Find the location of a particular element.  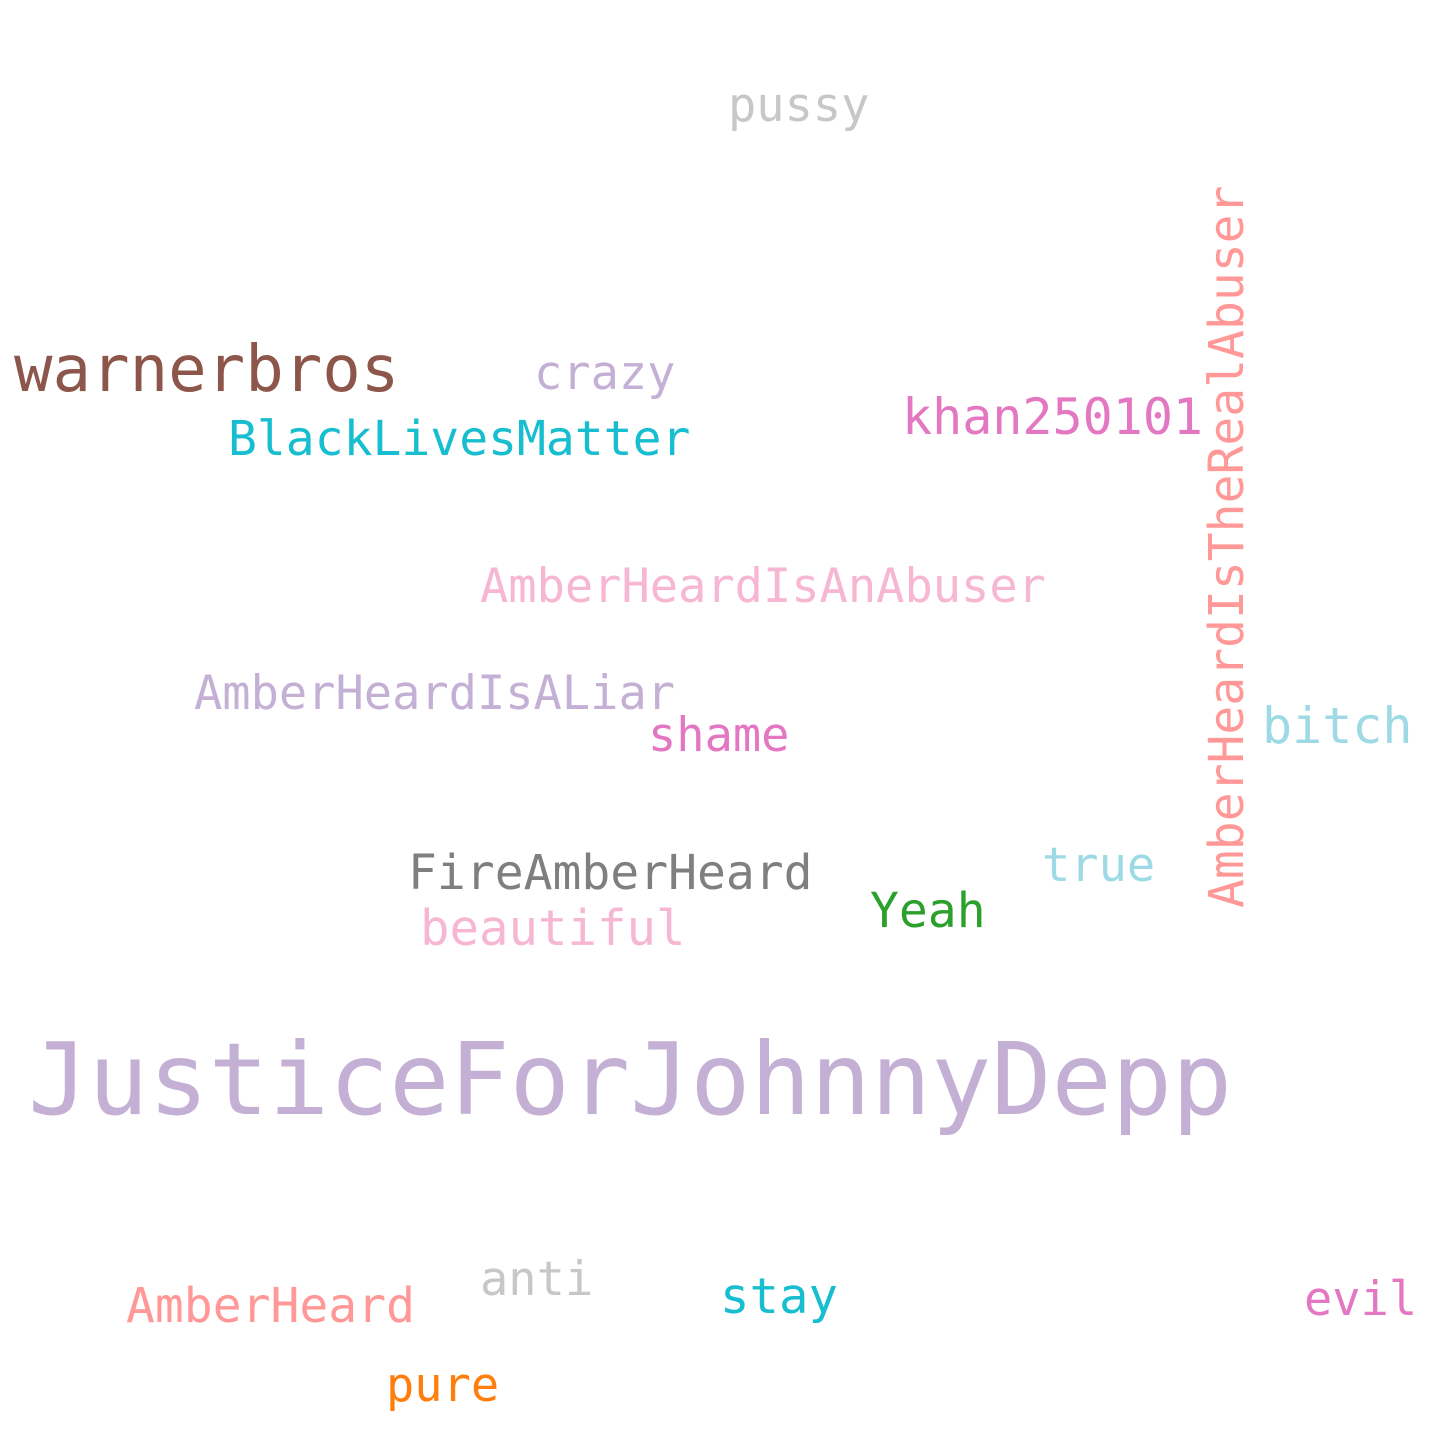

word-blacklivesmatter: BlackLivesMatter is located at coordinates (459, 439).